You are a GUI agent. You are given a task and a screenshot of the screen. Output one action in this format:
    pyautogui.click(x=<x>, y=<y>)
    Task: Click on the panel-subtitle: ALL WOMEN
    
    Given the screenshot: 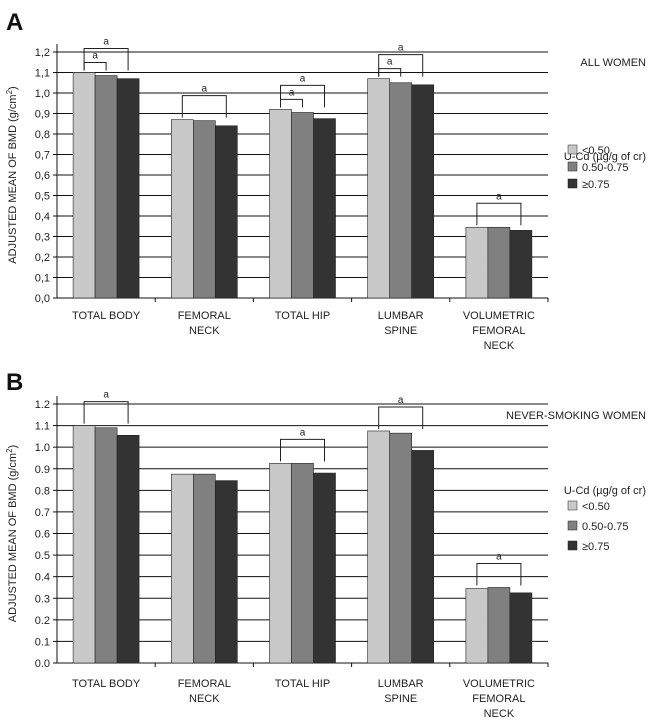 What is the action you would take?
    pyautogui.click(x=613, y=63)
    